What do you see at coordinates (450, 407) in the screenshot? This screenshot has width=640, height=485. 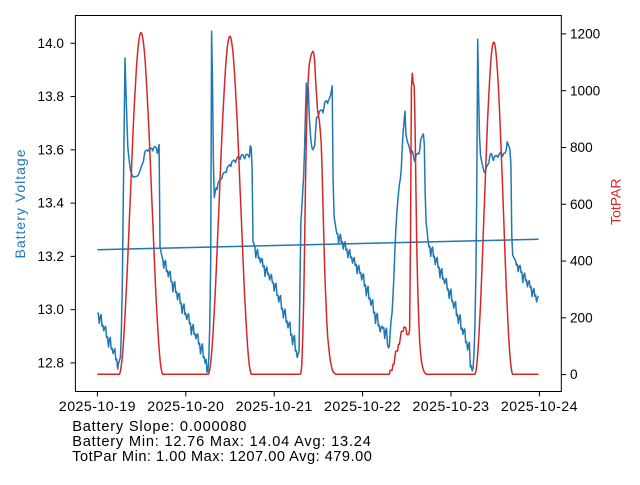 I see `svg-text: 2025-10-23` at bounding box center [450, 407].